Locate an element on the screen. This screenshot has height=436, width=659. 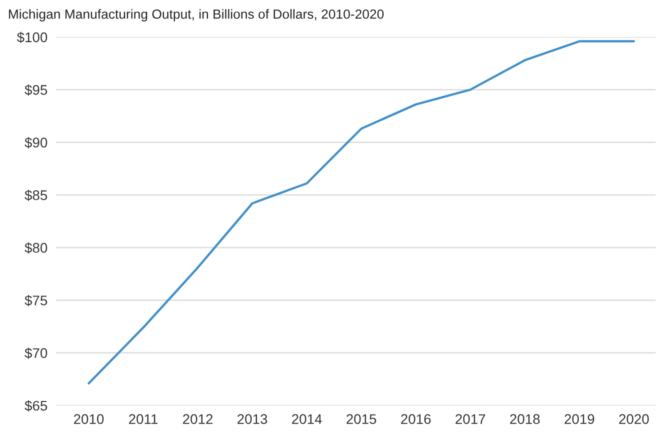
y-tick-label: $95 is located at coordinates (36, 90).